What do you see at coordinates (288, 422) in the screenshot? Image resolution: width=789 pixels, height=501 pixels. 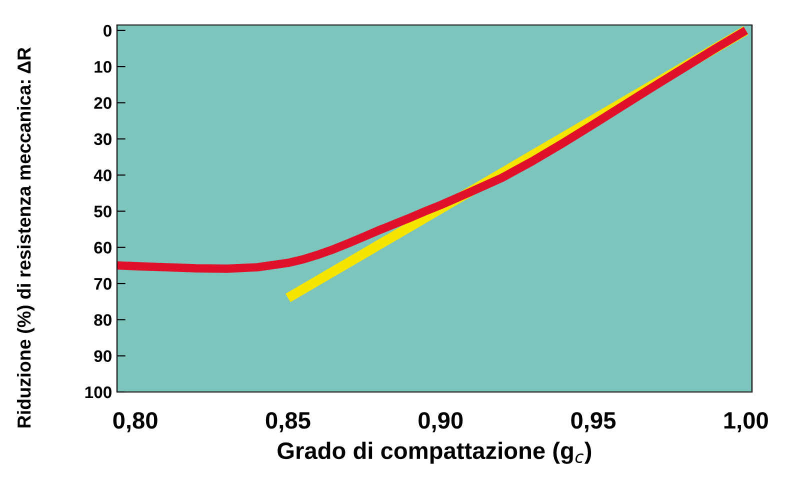 I see `x-tick-label: 0,85` at bounding box center [288, 422].